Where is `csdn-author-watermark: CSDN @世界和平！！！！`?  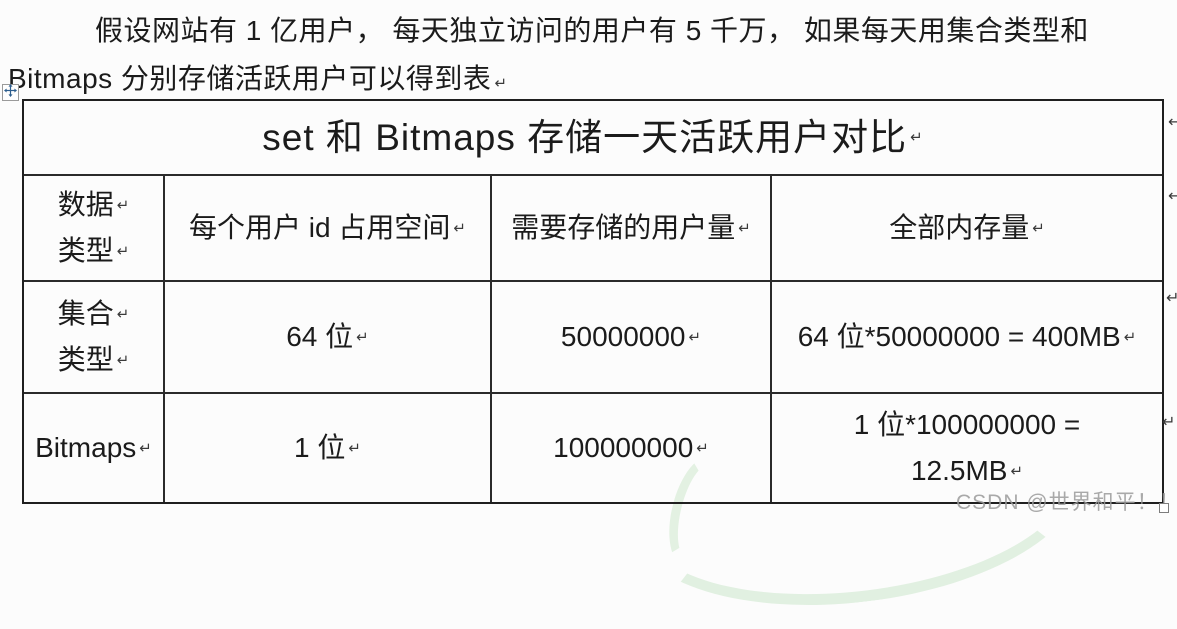
csdn-author-watermark: CSDN @世界和平！！！！ is located at coordinates (1066, 502).